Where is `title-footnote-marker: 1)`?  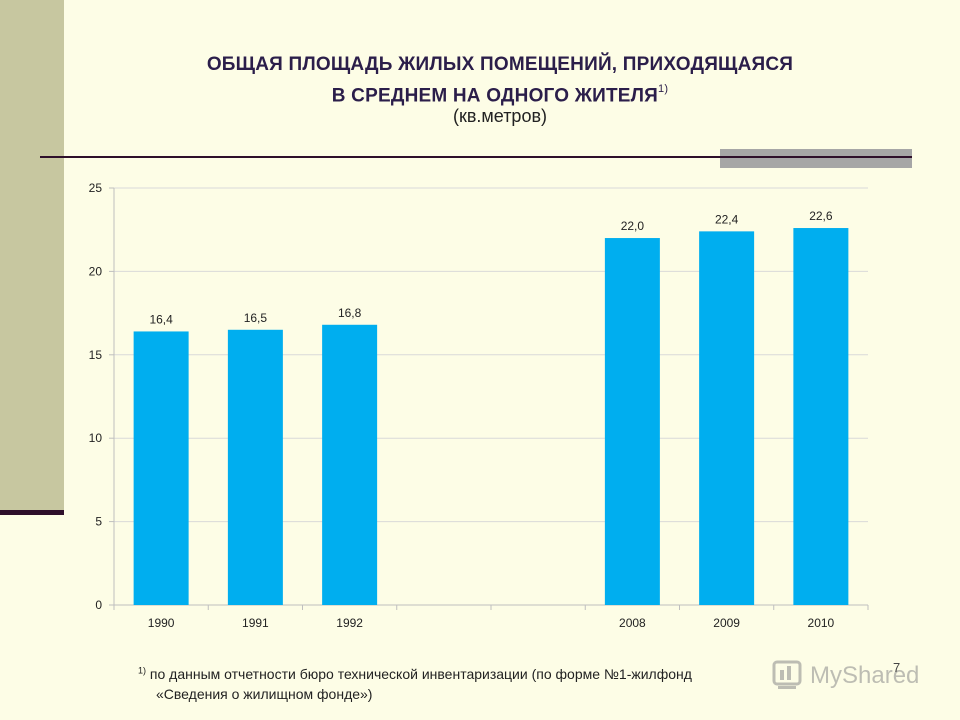
title-footnote-marker: 1) is located at coordinates (663, 89).